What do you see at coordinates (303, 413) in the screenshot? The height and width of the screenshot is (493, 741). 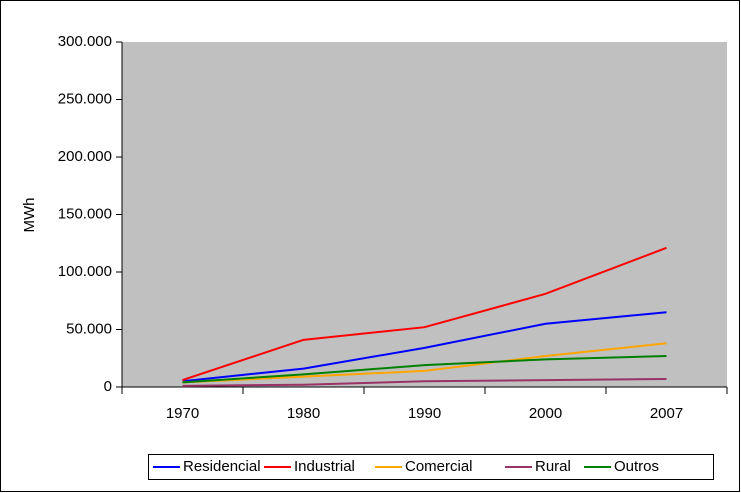 I see `x-tick-label: 1980` at bounding box center [303, 413].